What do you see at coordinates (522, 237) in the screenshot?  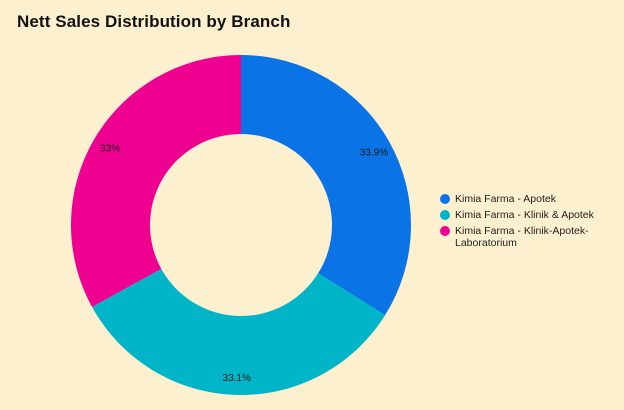 I see `legend-label: Kimia Farma - Klinik-Apotek-Laboratorium` at bounding box center [522, 237].